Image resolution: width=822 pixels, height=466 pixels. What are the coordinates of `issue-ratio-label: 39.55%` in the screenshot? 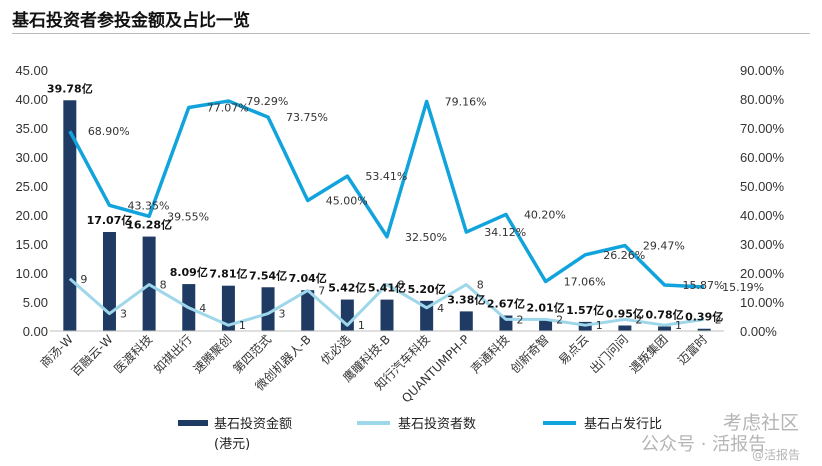 It's located at (188, 216).